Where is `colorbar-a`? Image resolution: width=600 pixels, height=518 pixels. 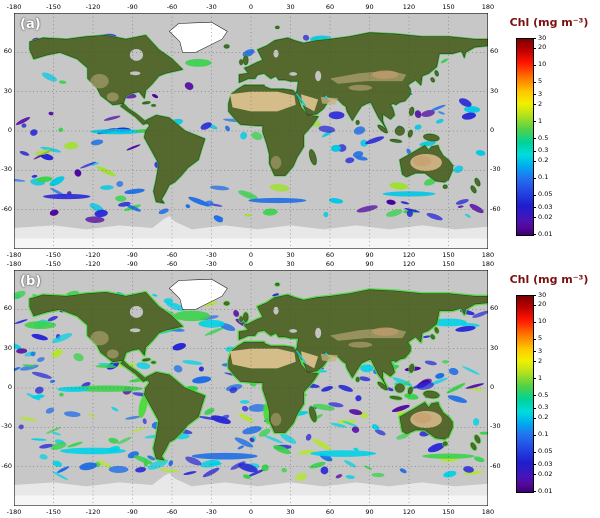
colorbar-a is located at coordinates (525, 137).